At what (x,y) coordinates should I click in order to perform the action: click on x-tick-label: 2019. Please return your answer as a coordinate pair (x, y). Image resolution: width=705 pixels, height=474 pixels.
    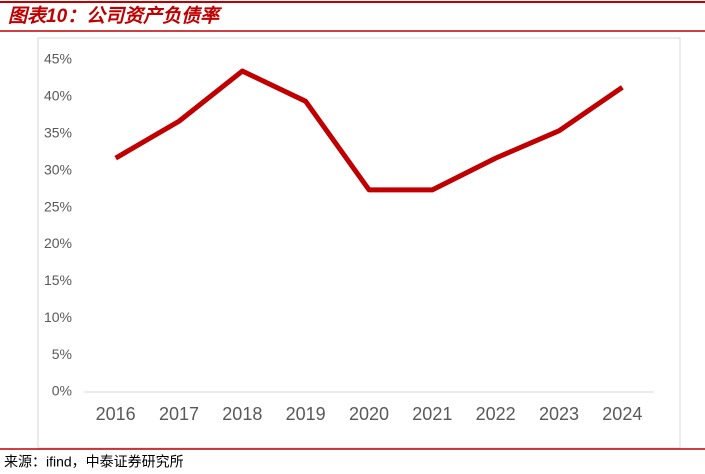
    Looking at the image, I should click on (306, 414).